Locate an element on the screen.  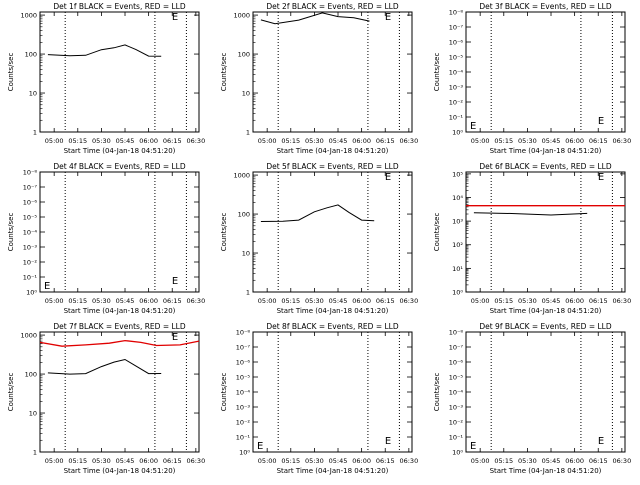
panel-title: Det 5f BLACK = Events, RED = LLD is located at coordinates (332, 166).